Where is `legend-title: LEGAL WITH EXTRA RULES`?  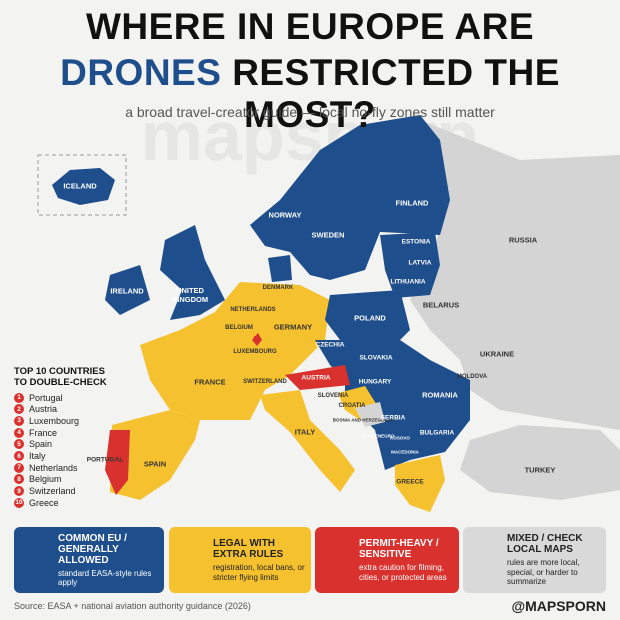 legend-title: LEGAL WITH EXTRA RULES is located at coordinates (248, 549).